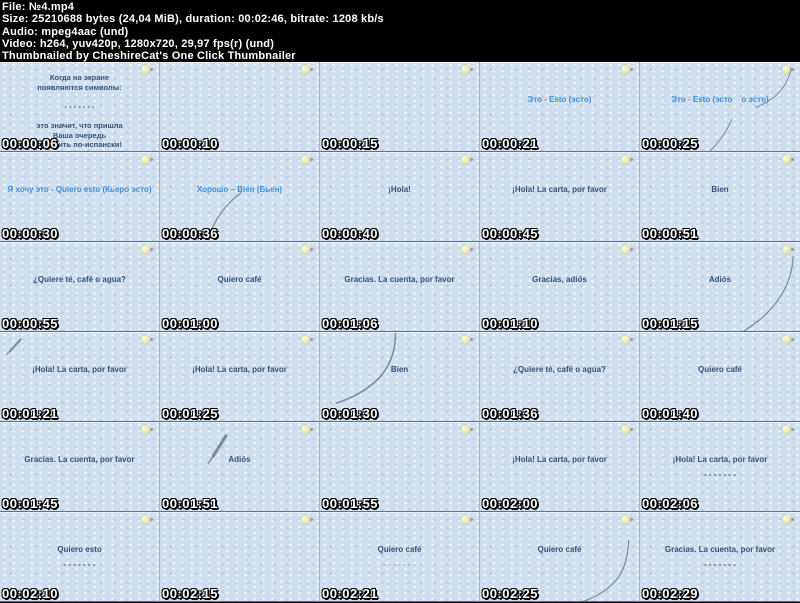 Image resolution: width=800 pixels, height=603 pixels. Describe the element at coordinates (350, 503) in the screenshot. I see `timestamp-overlay: 00:01:55` at that location.